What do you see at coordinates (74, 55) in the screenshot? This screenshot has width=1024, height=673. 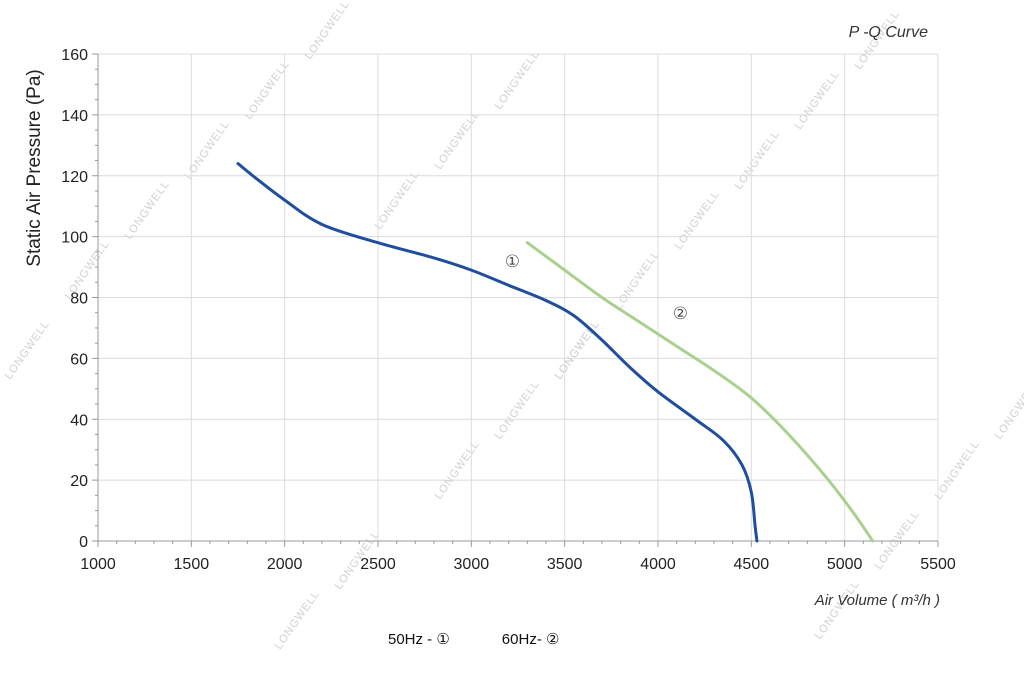 I see `y-tick-label: 160` at bounding box center [74, 55].